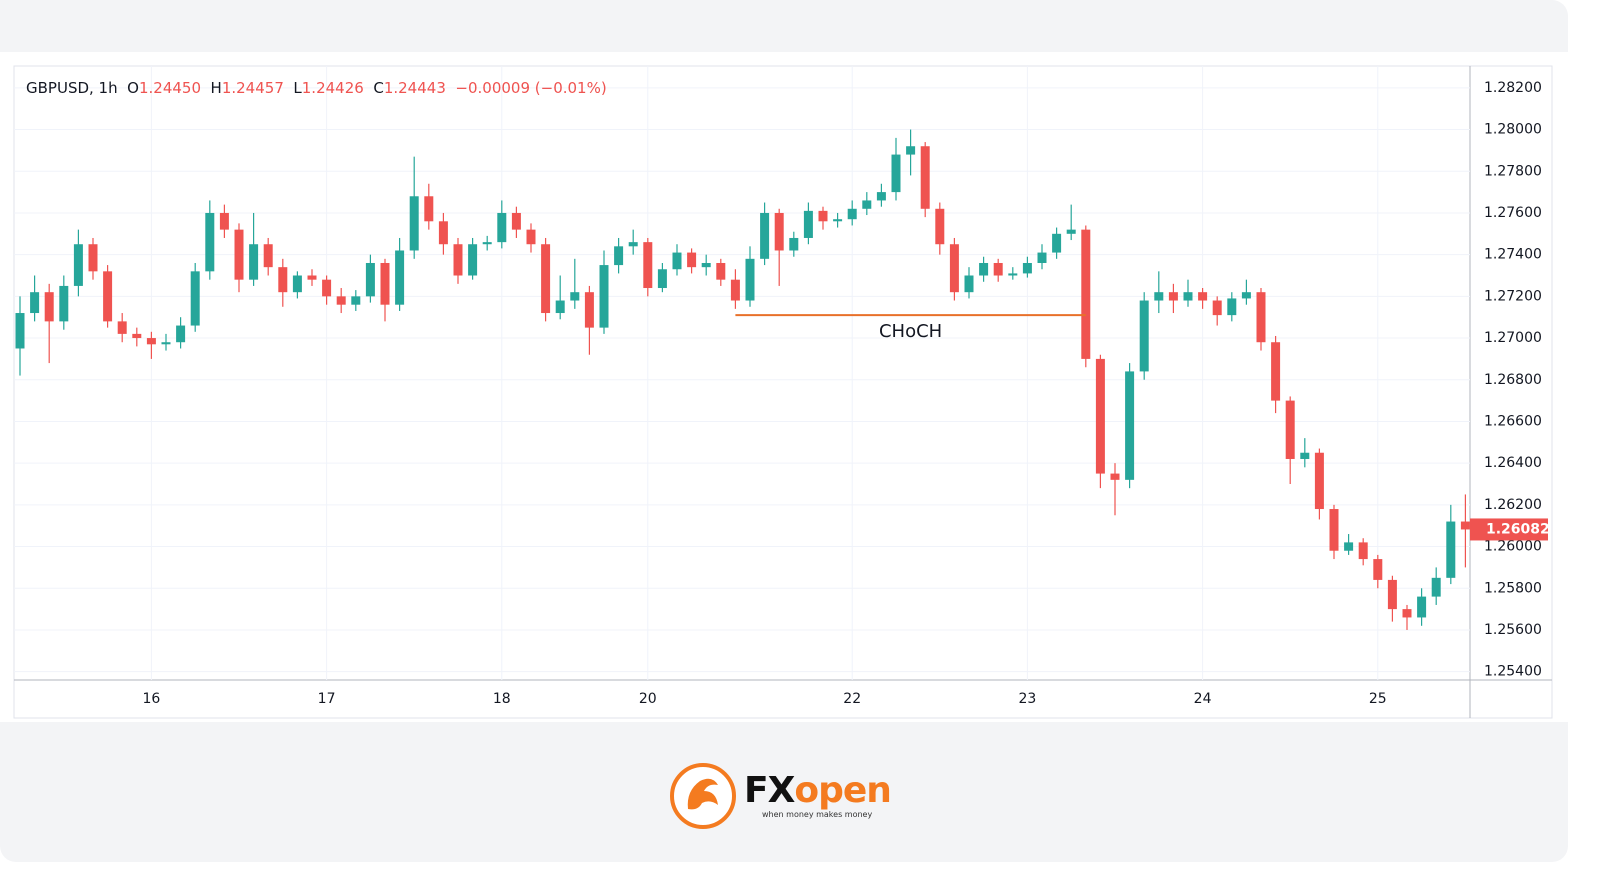 Image resolution: width=1600 pixels, height=879 pixels. Describe the element at coordinates (1509, 529) in the screenshot. I see `last-price-box` at that location.